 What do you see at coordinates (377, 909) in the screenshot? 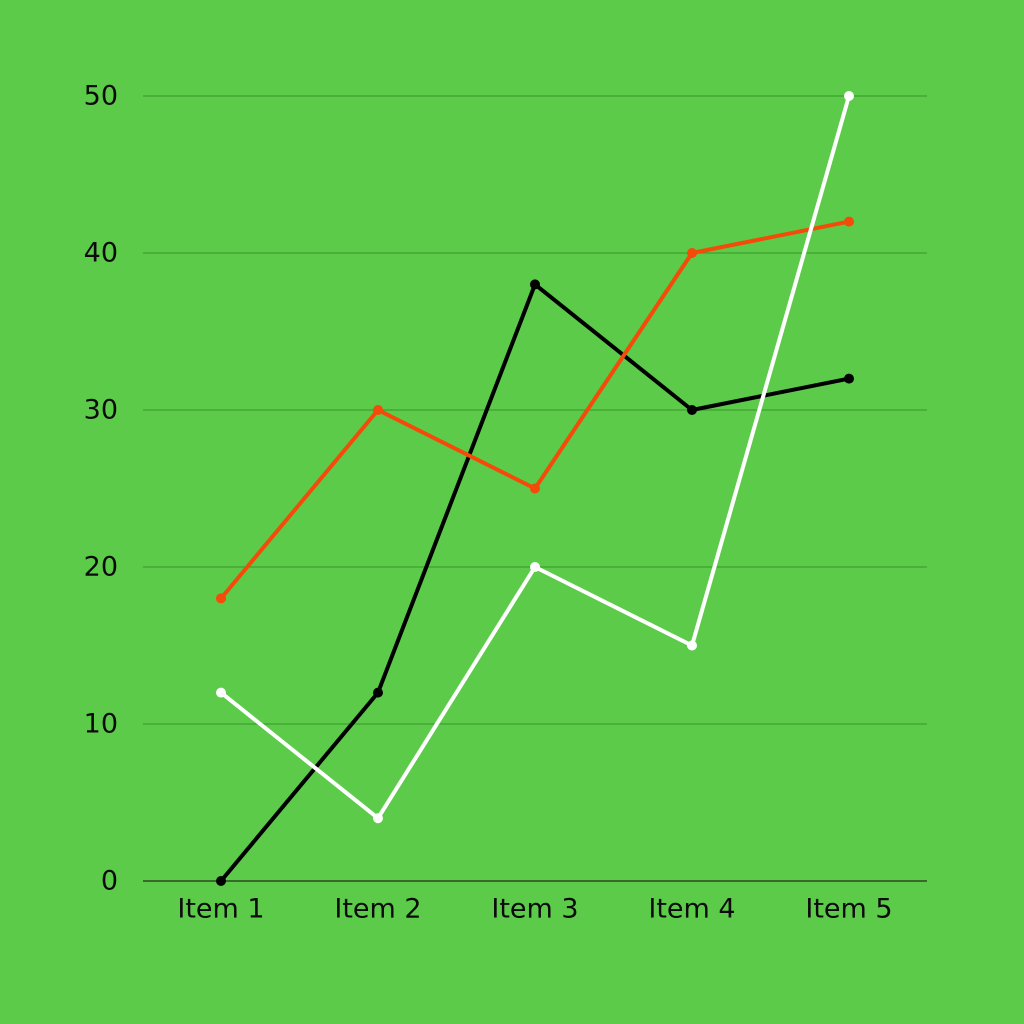
I see `x-tick-label: Item 2` at bounding box center [377, 909].